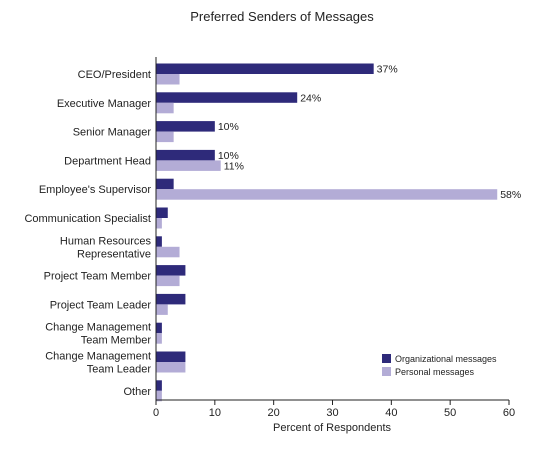 This screenshot has height=449, width=550. I want to click on category-label: Change Management Team Leader, so click(98, 363).